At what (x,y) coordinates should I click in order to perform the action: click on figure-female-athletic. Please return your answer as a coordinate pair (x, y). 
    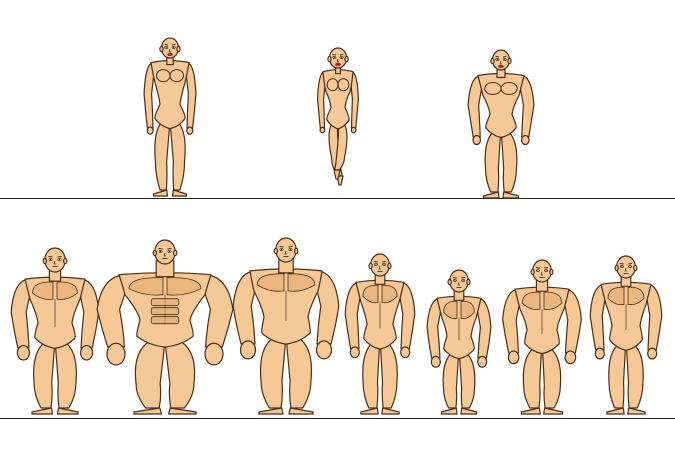
    Looking at the image, I should click on (501, 124).